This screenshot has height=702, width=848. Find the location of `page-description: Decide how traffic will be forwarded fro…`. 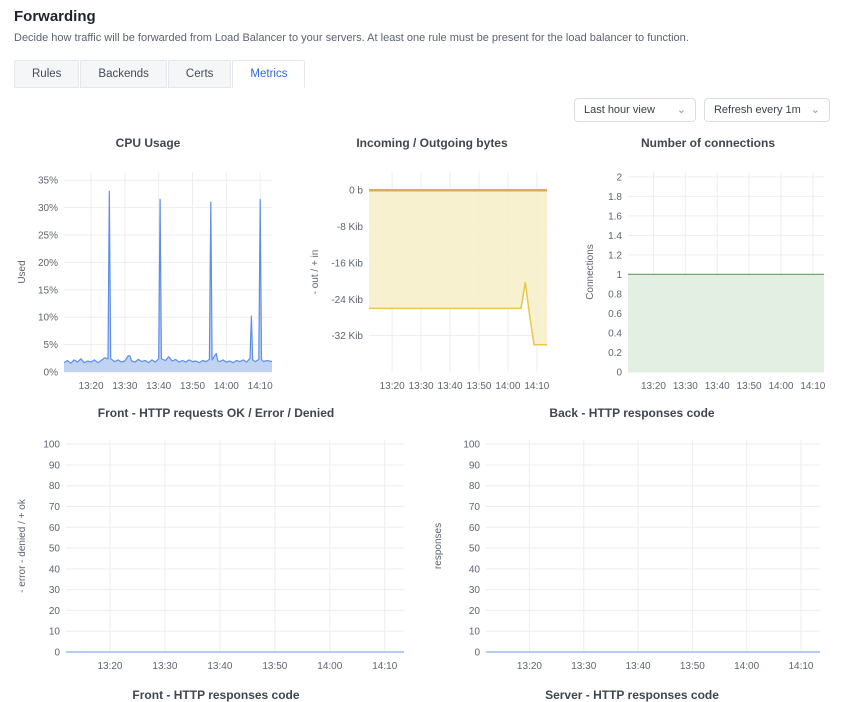

page-description: Decide how traffic will be forwarded fro… is located at coordinates (351, 38).